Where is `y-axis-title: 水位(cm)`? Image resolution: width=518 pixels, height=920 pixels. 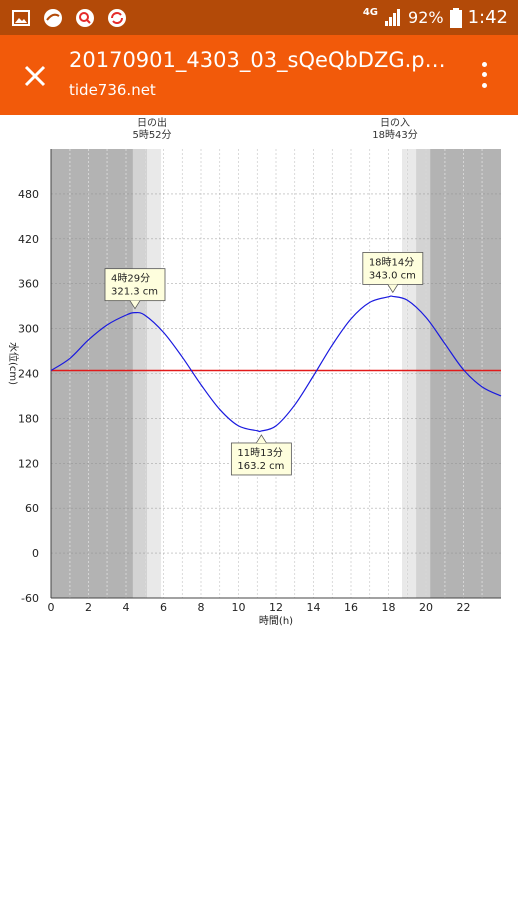 y-axis-title: 水位(cm) is located at coordinates (13, 363).